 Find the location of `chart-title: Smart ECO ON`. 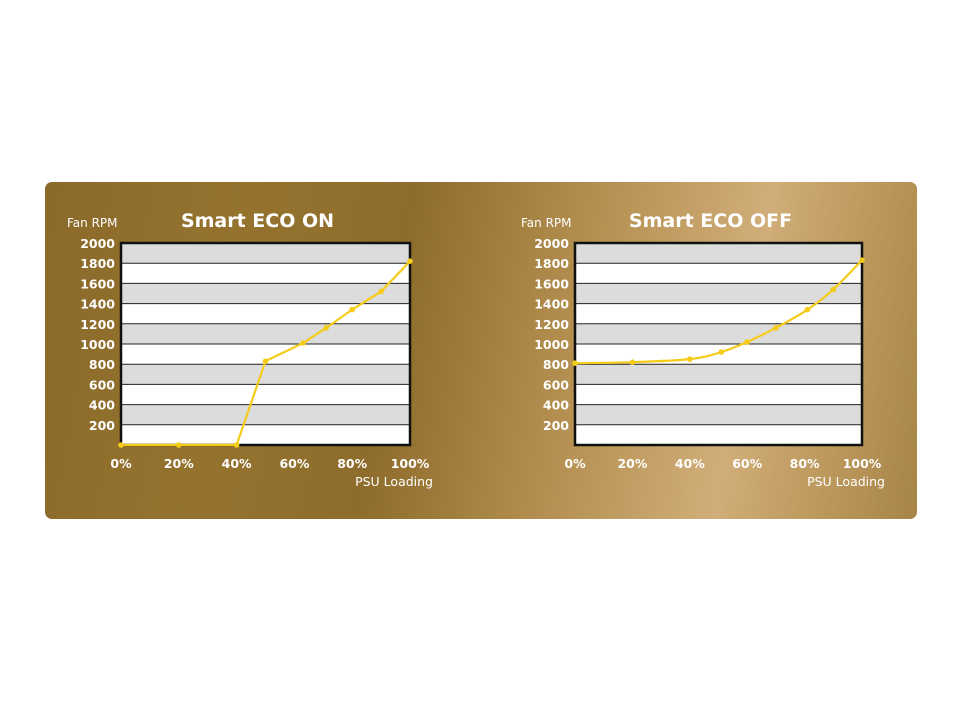

chart-title: Smart ECO ON is located at coordinates (257, 221).